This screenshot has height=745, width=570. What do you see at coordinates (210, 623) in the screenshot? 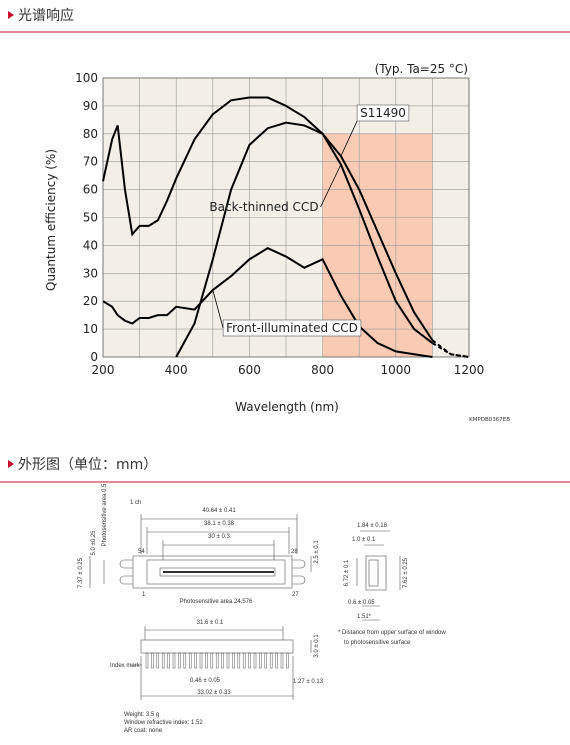
I see `dimension-label: 31.6 ± 0.1` at bounding box center [210, 623].